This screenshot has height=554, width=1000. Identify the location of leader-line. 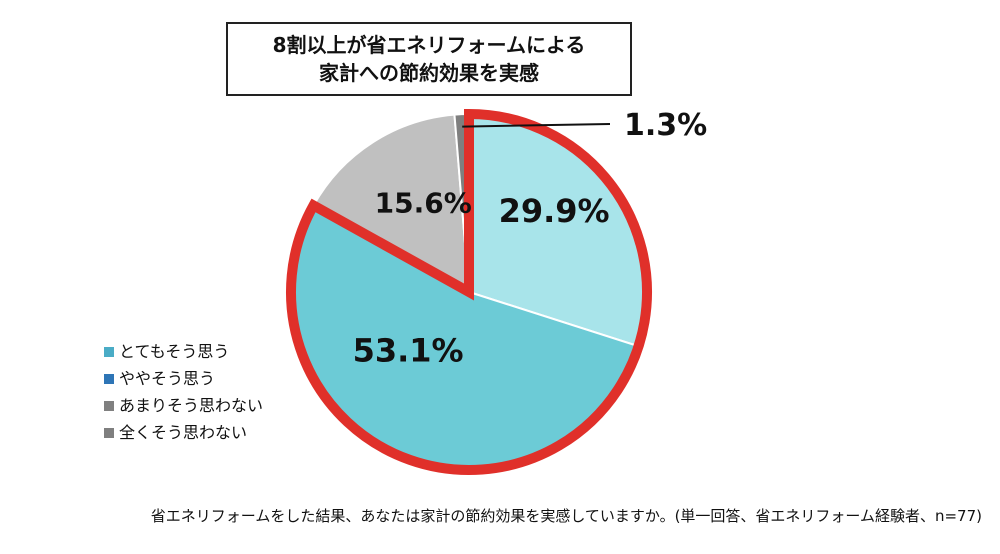
(536, 125).